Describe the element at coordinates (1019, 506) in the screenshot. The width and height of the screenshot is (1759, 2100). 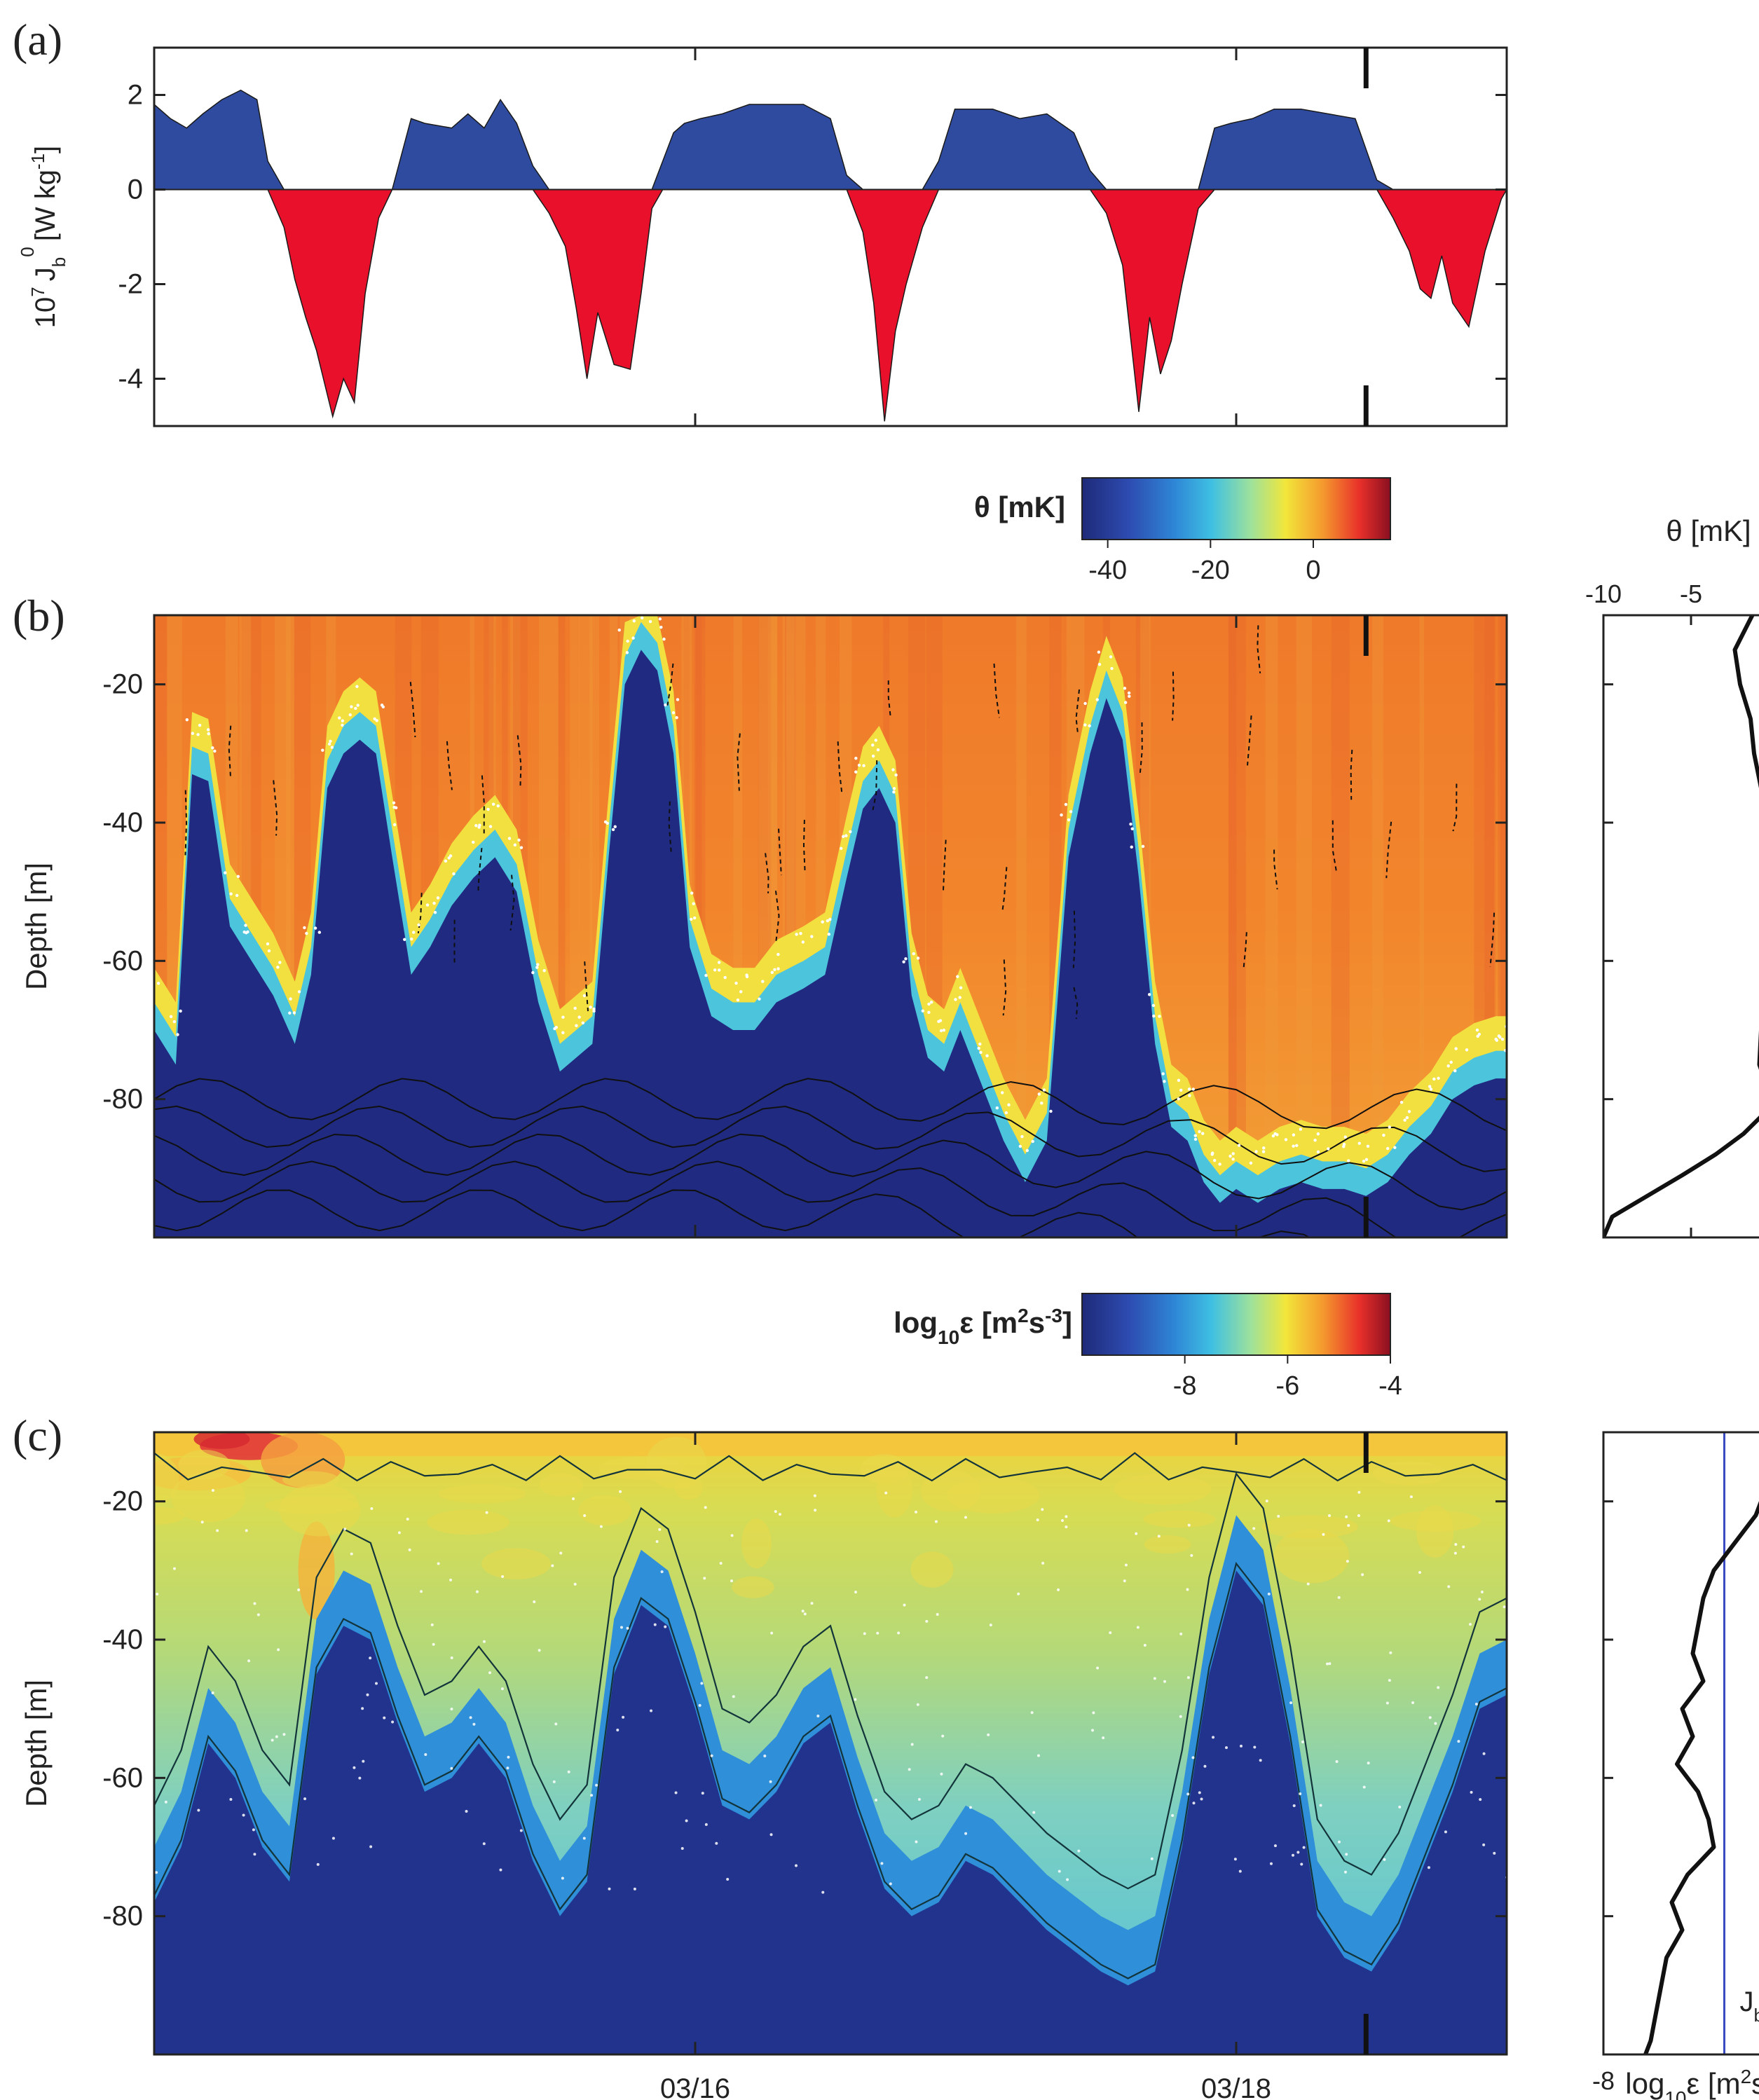
I see `theta-colorbar-label: θ [mK]` at that location.